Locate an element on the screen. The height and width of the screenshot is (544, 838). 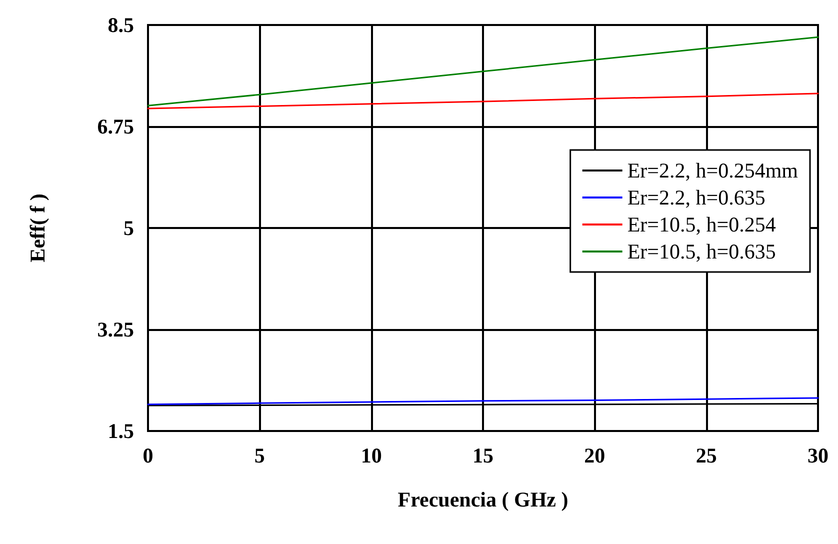
y-tick-label: 1.5 is located at coordinates (121, 431).